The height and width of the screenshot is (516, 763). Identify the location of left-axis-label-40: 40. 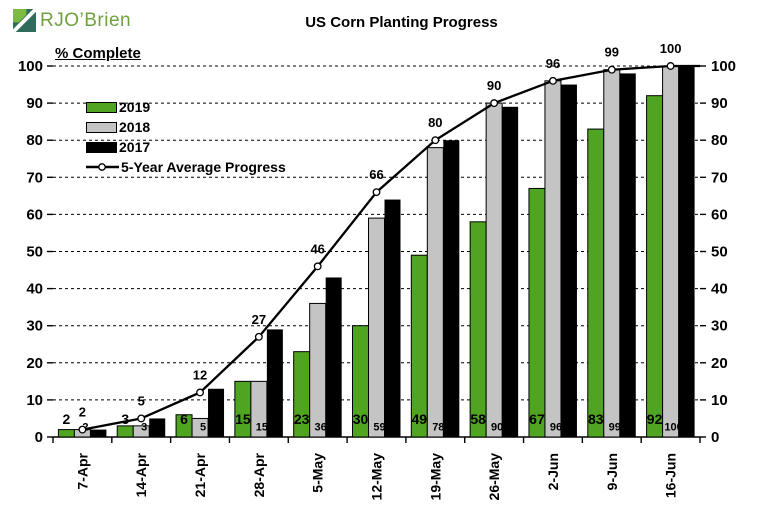
(34, 289).